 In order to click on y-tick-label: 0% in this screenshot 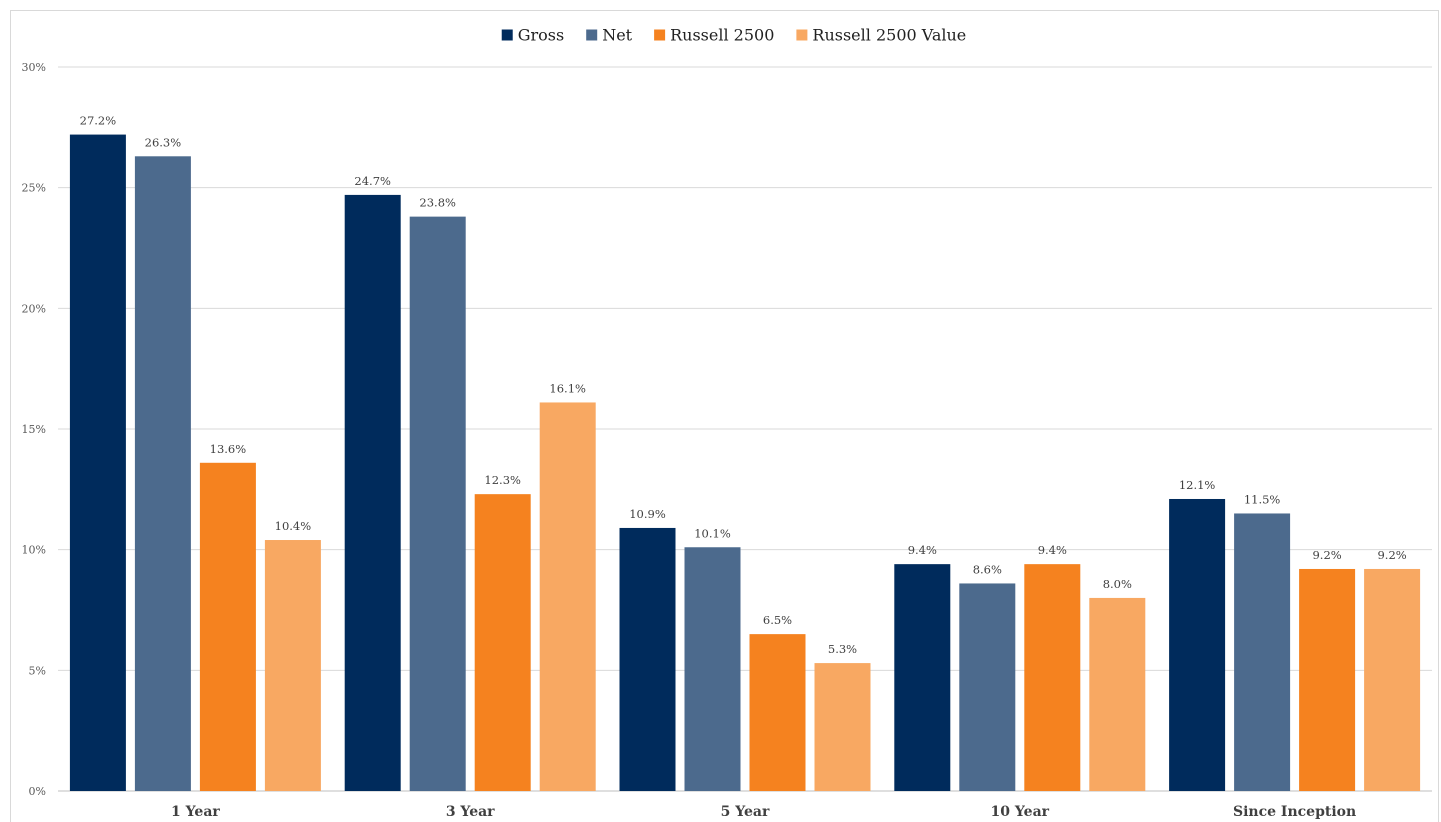, I will do `click(37, 791)`.